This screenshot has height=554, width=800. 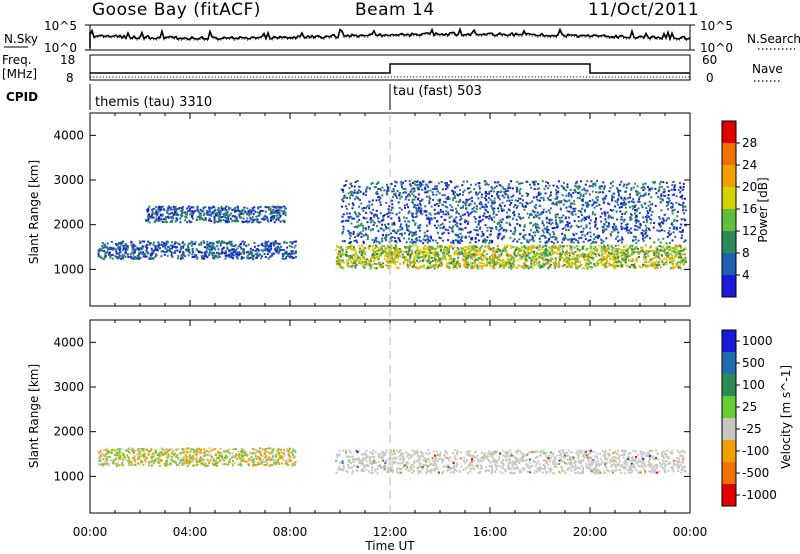 What do you see at coordinates (716, 26) in the screenshot?
I see `noise-right-tick-top: 10^5` at bounding box center [716, 26].